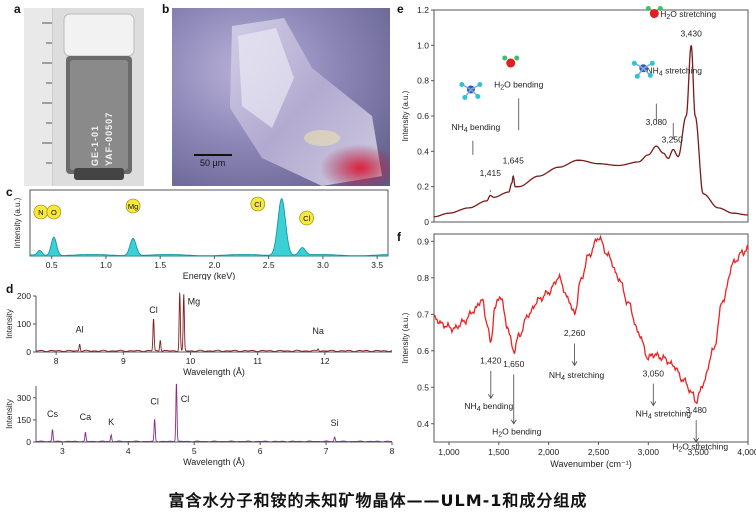 Image resolution: width=756 pixels, height=521 pixels. Describe the element at coordinates (215, 265) in the screenshot. I see `x-tick-label: 2.0` at that location.